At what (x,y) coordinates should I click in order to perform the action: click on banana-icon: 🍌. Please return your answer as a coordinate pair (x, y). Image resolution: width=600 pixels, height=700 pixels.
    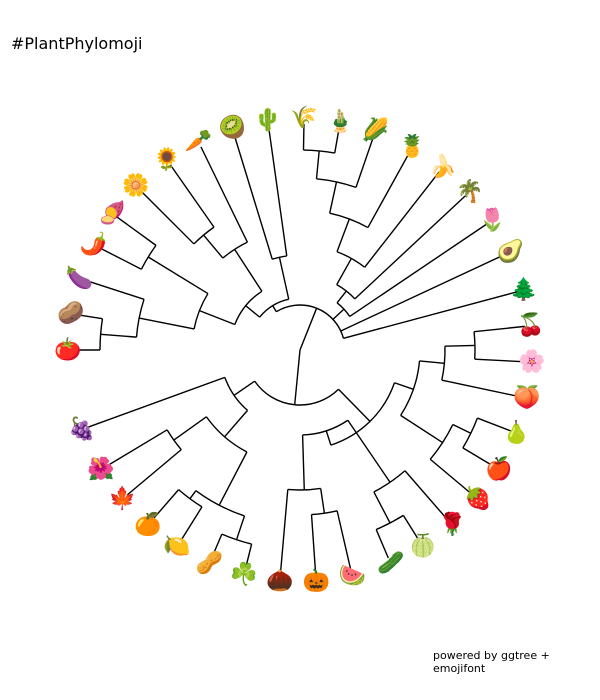
    Looking at the image, I should click on (442, 167).